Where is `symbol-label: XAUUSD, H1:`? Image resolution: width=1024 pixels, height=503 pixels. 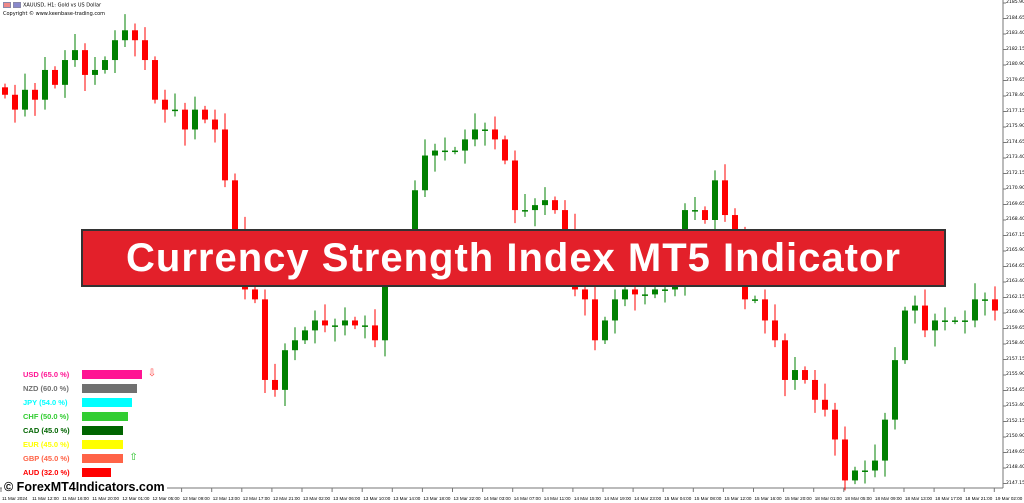 symbol-label: XAUUSD, H1: is located at coordinates (39, 5).